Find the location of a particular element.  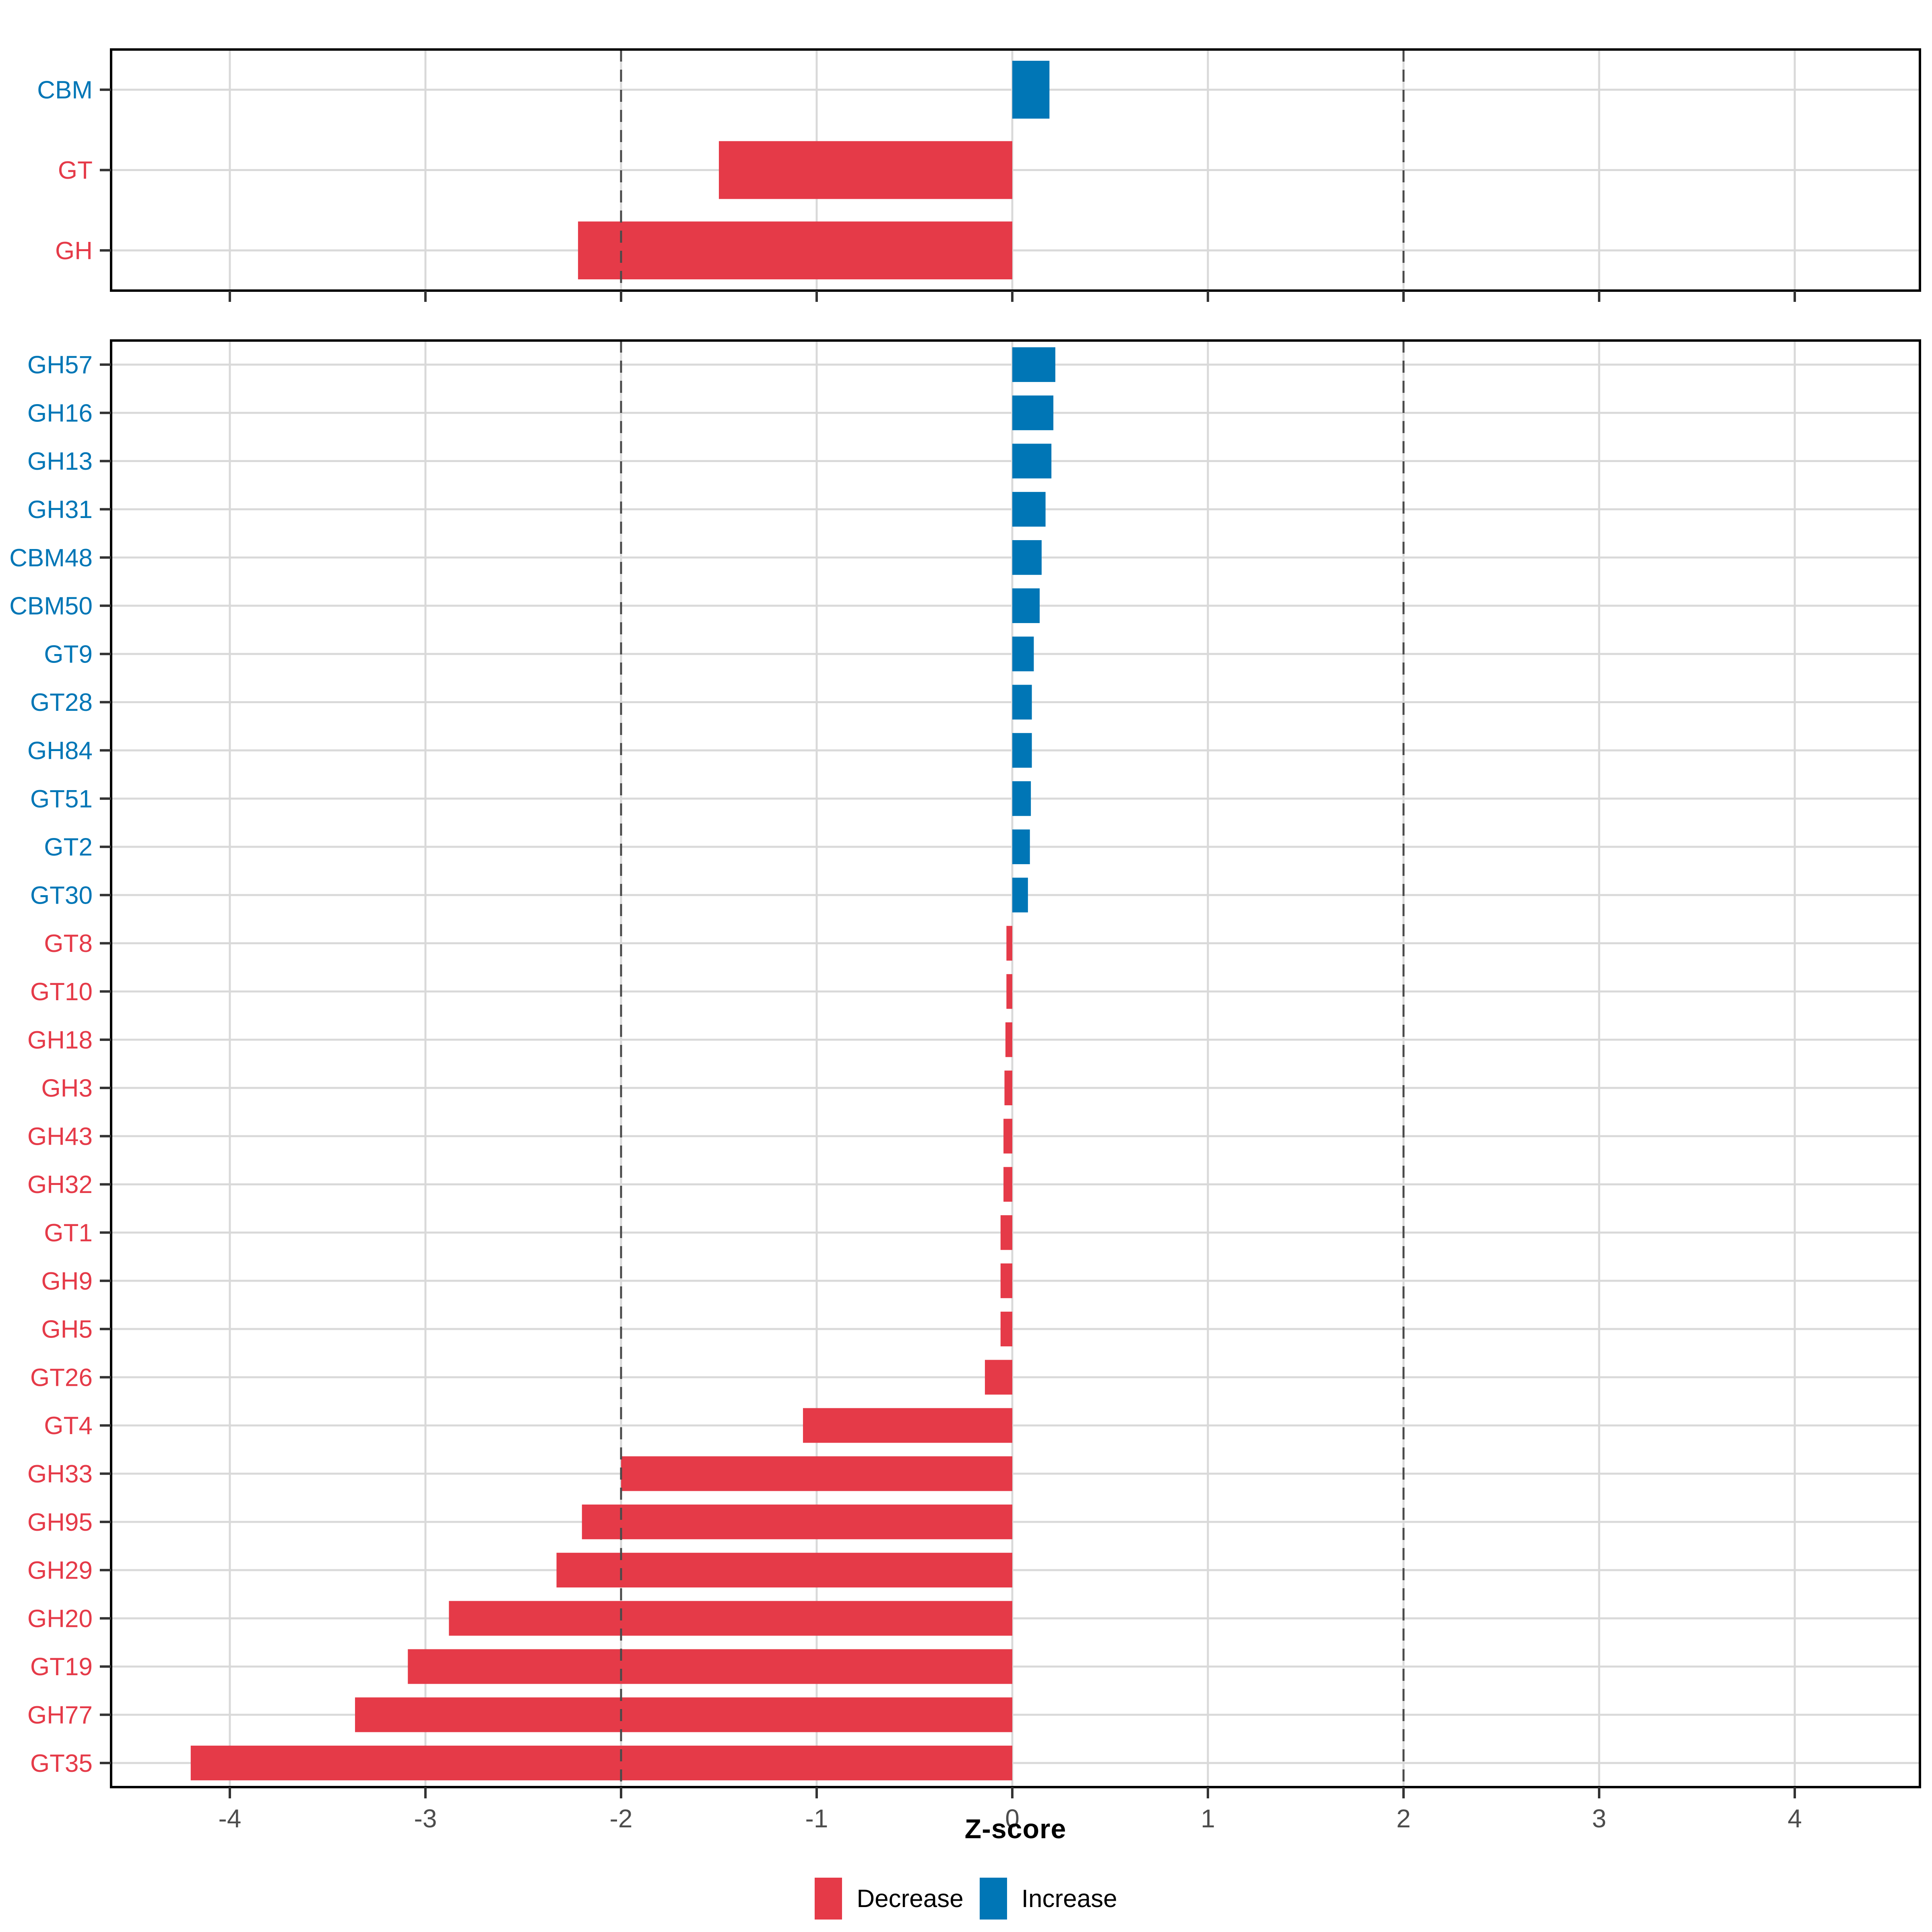

bar-gt4 is located at coordinates (907, 1425).